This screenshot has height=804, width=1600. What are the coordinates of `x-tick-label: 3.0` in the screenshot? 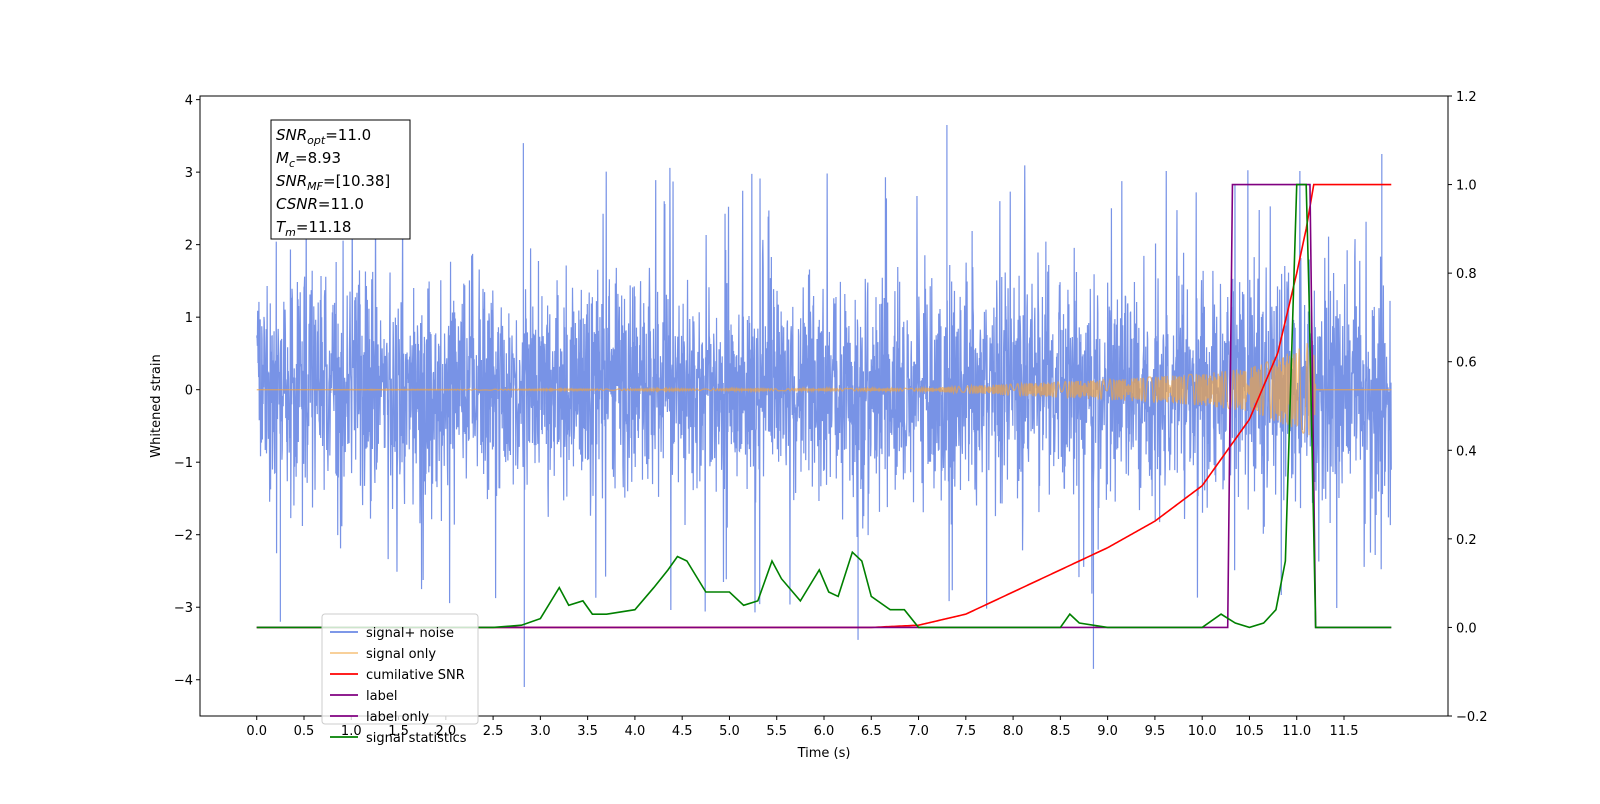 It's located at (540, 731).